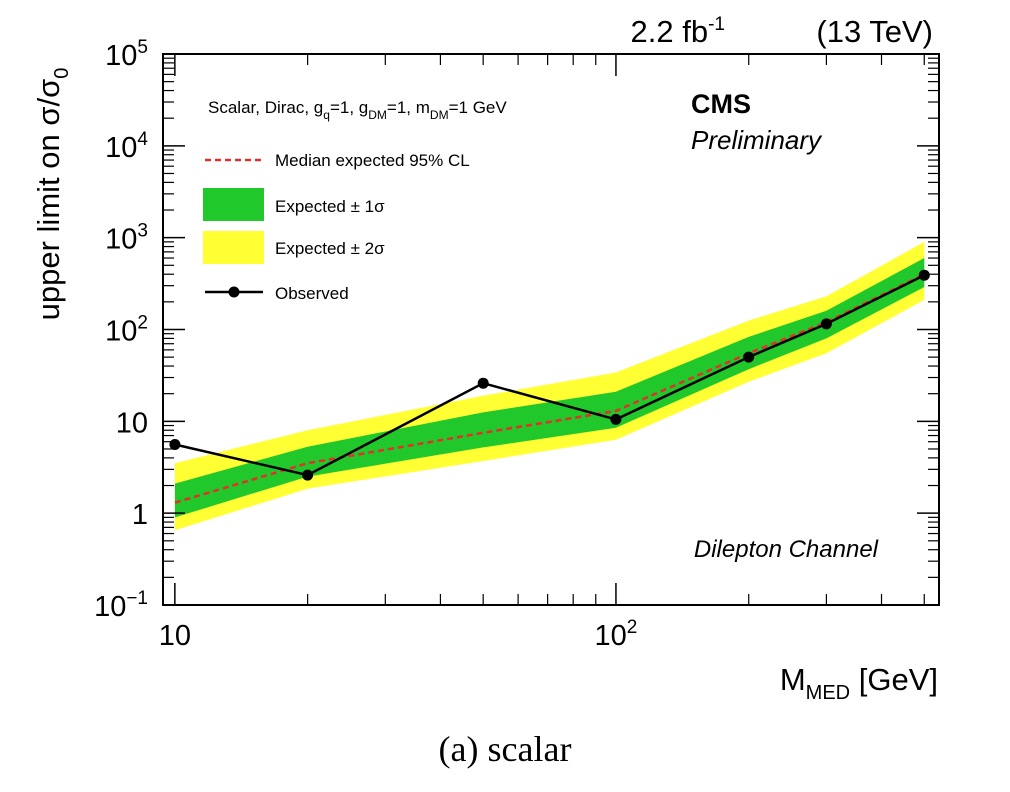  Describe the element at coordinates (372, 160) in the screenshot. I see `legend-median-label: Median expected 95% CL` at that location.